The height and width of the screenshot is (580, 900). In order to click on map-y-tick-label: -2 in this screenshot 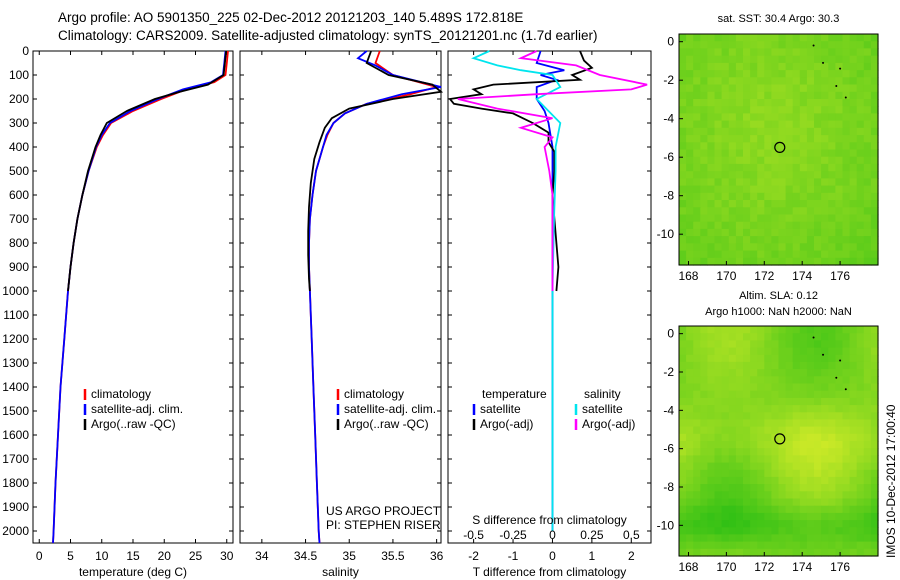, I will do `click(668, 80)`.